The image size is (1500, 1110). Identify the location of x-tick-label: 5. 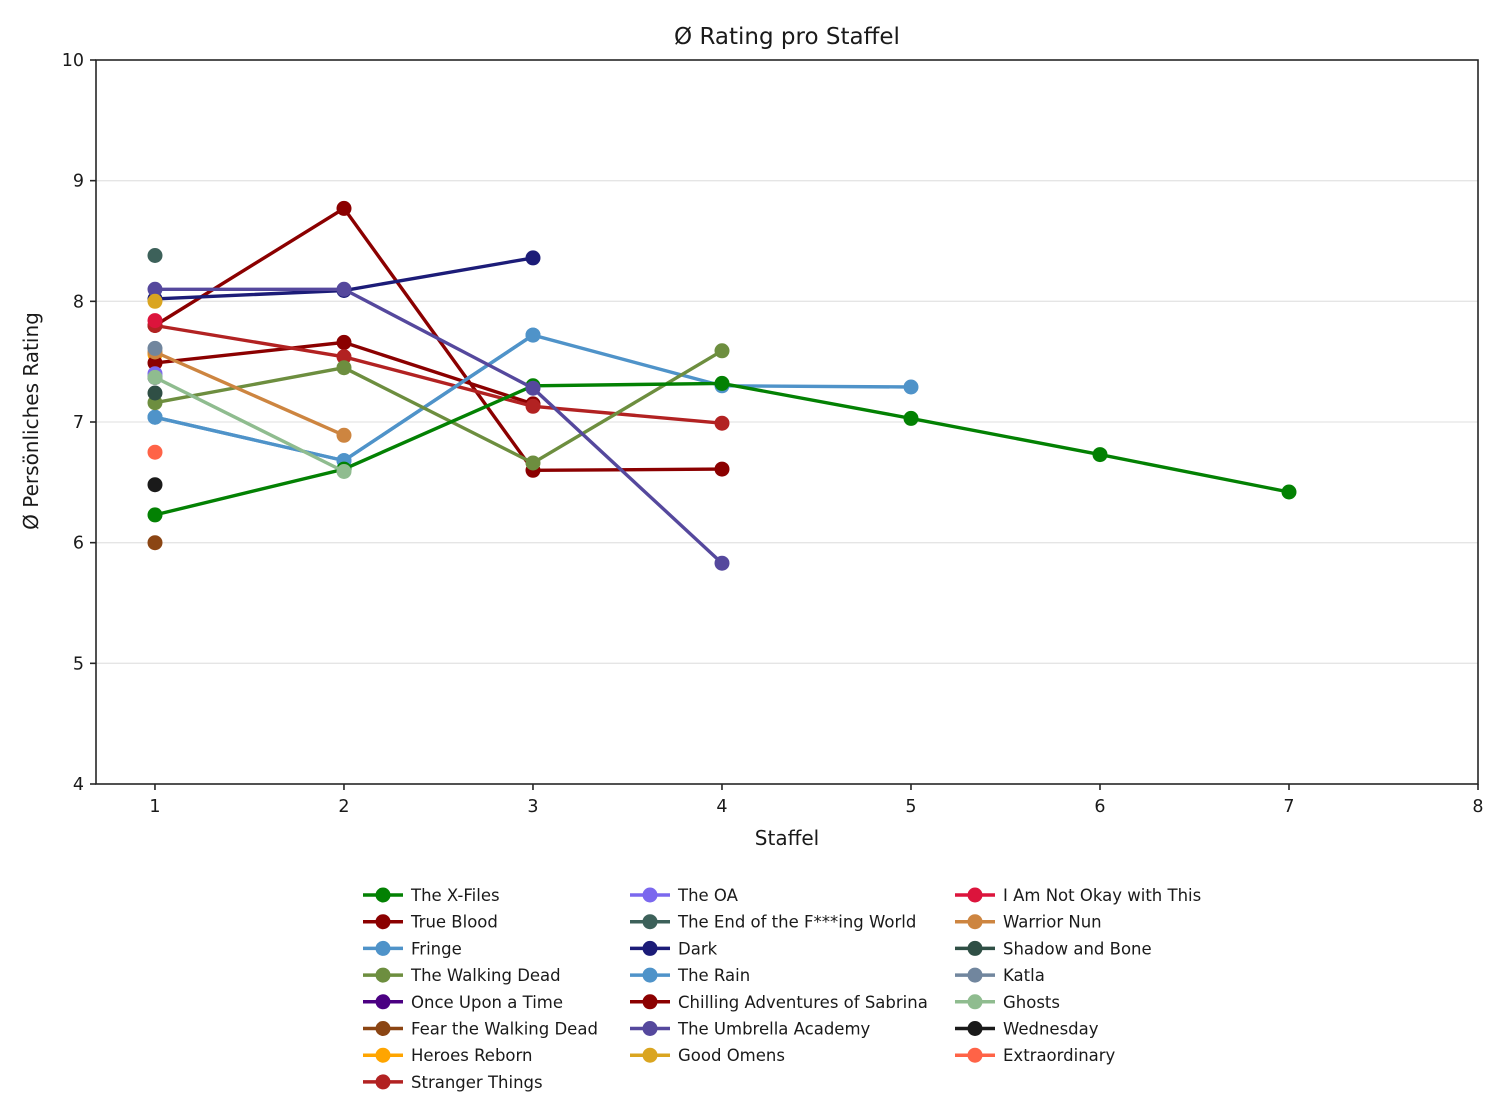
(910, 807).